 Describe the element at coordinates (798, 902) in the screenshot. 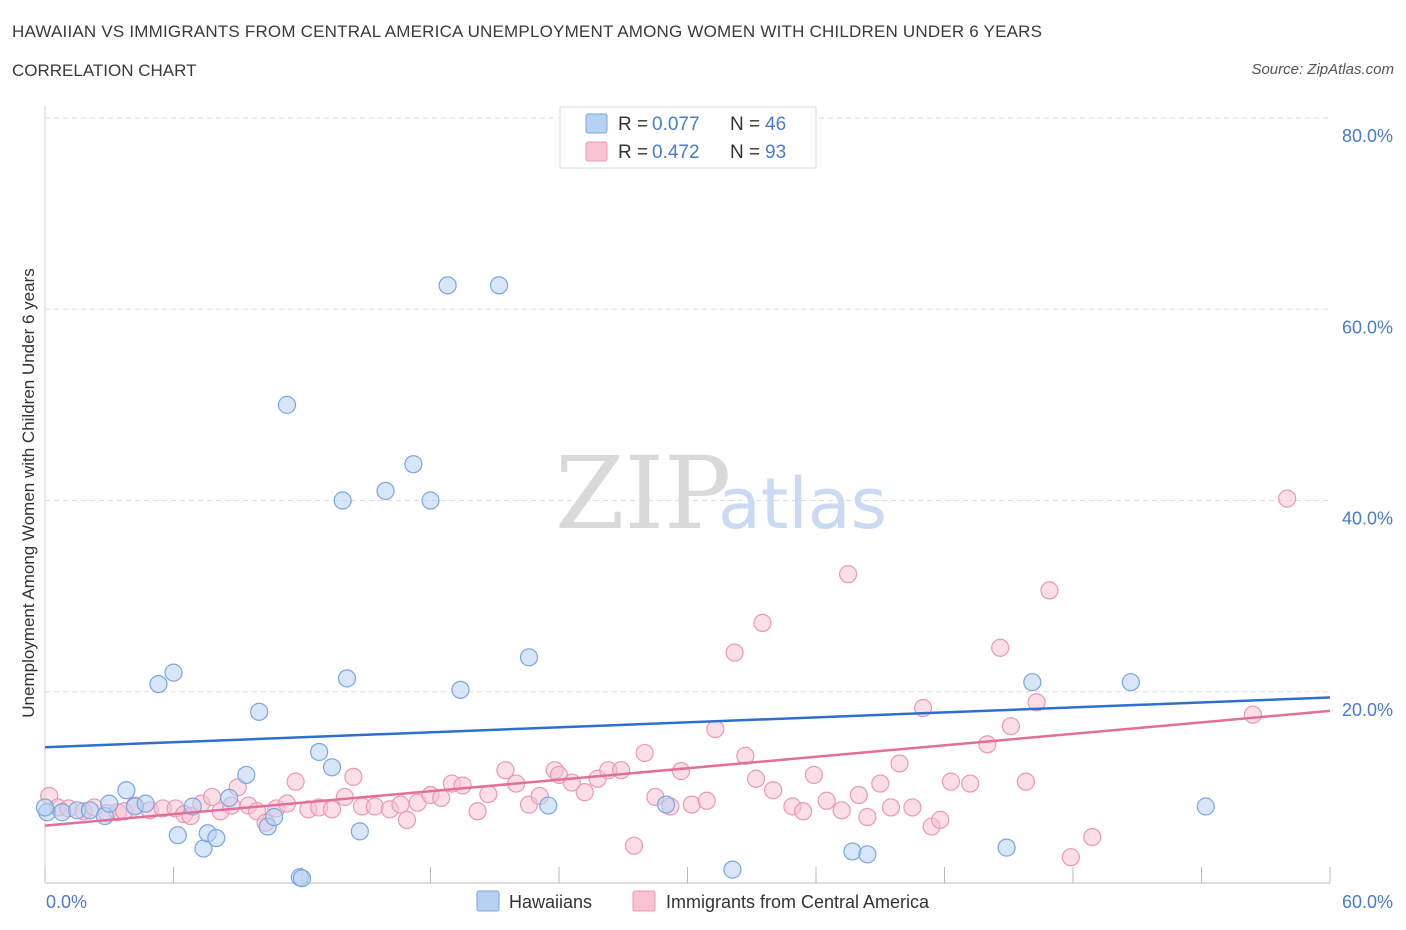

I see `bottom-legend-label-immigrants: Immigrants from Central America` at that location.